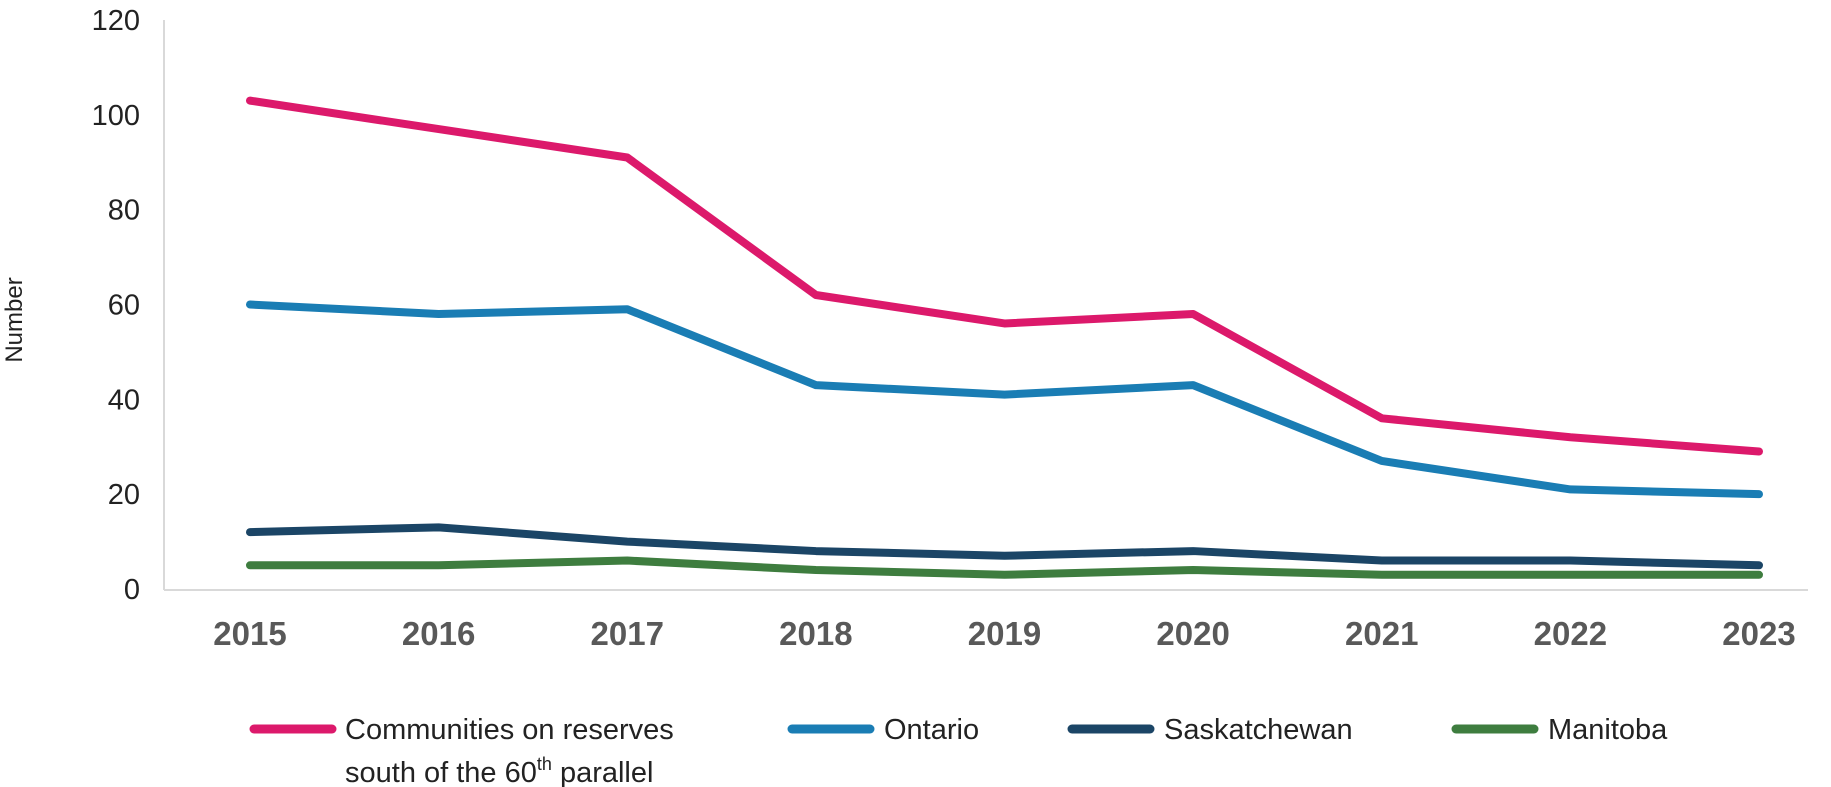 This screenshot has height=787, width=1831. What do you see at coordinates (1258, 730) in the screenshot?
I see `legend-label: Saskatchewan` at bounding box center [1258, 730].